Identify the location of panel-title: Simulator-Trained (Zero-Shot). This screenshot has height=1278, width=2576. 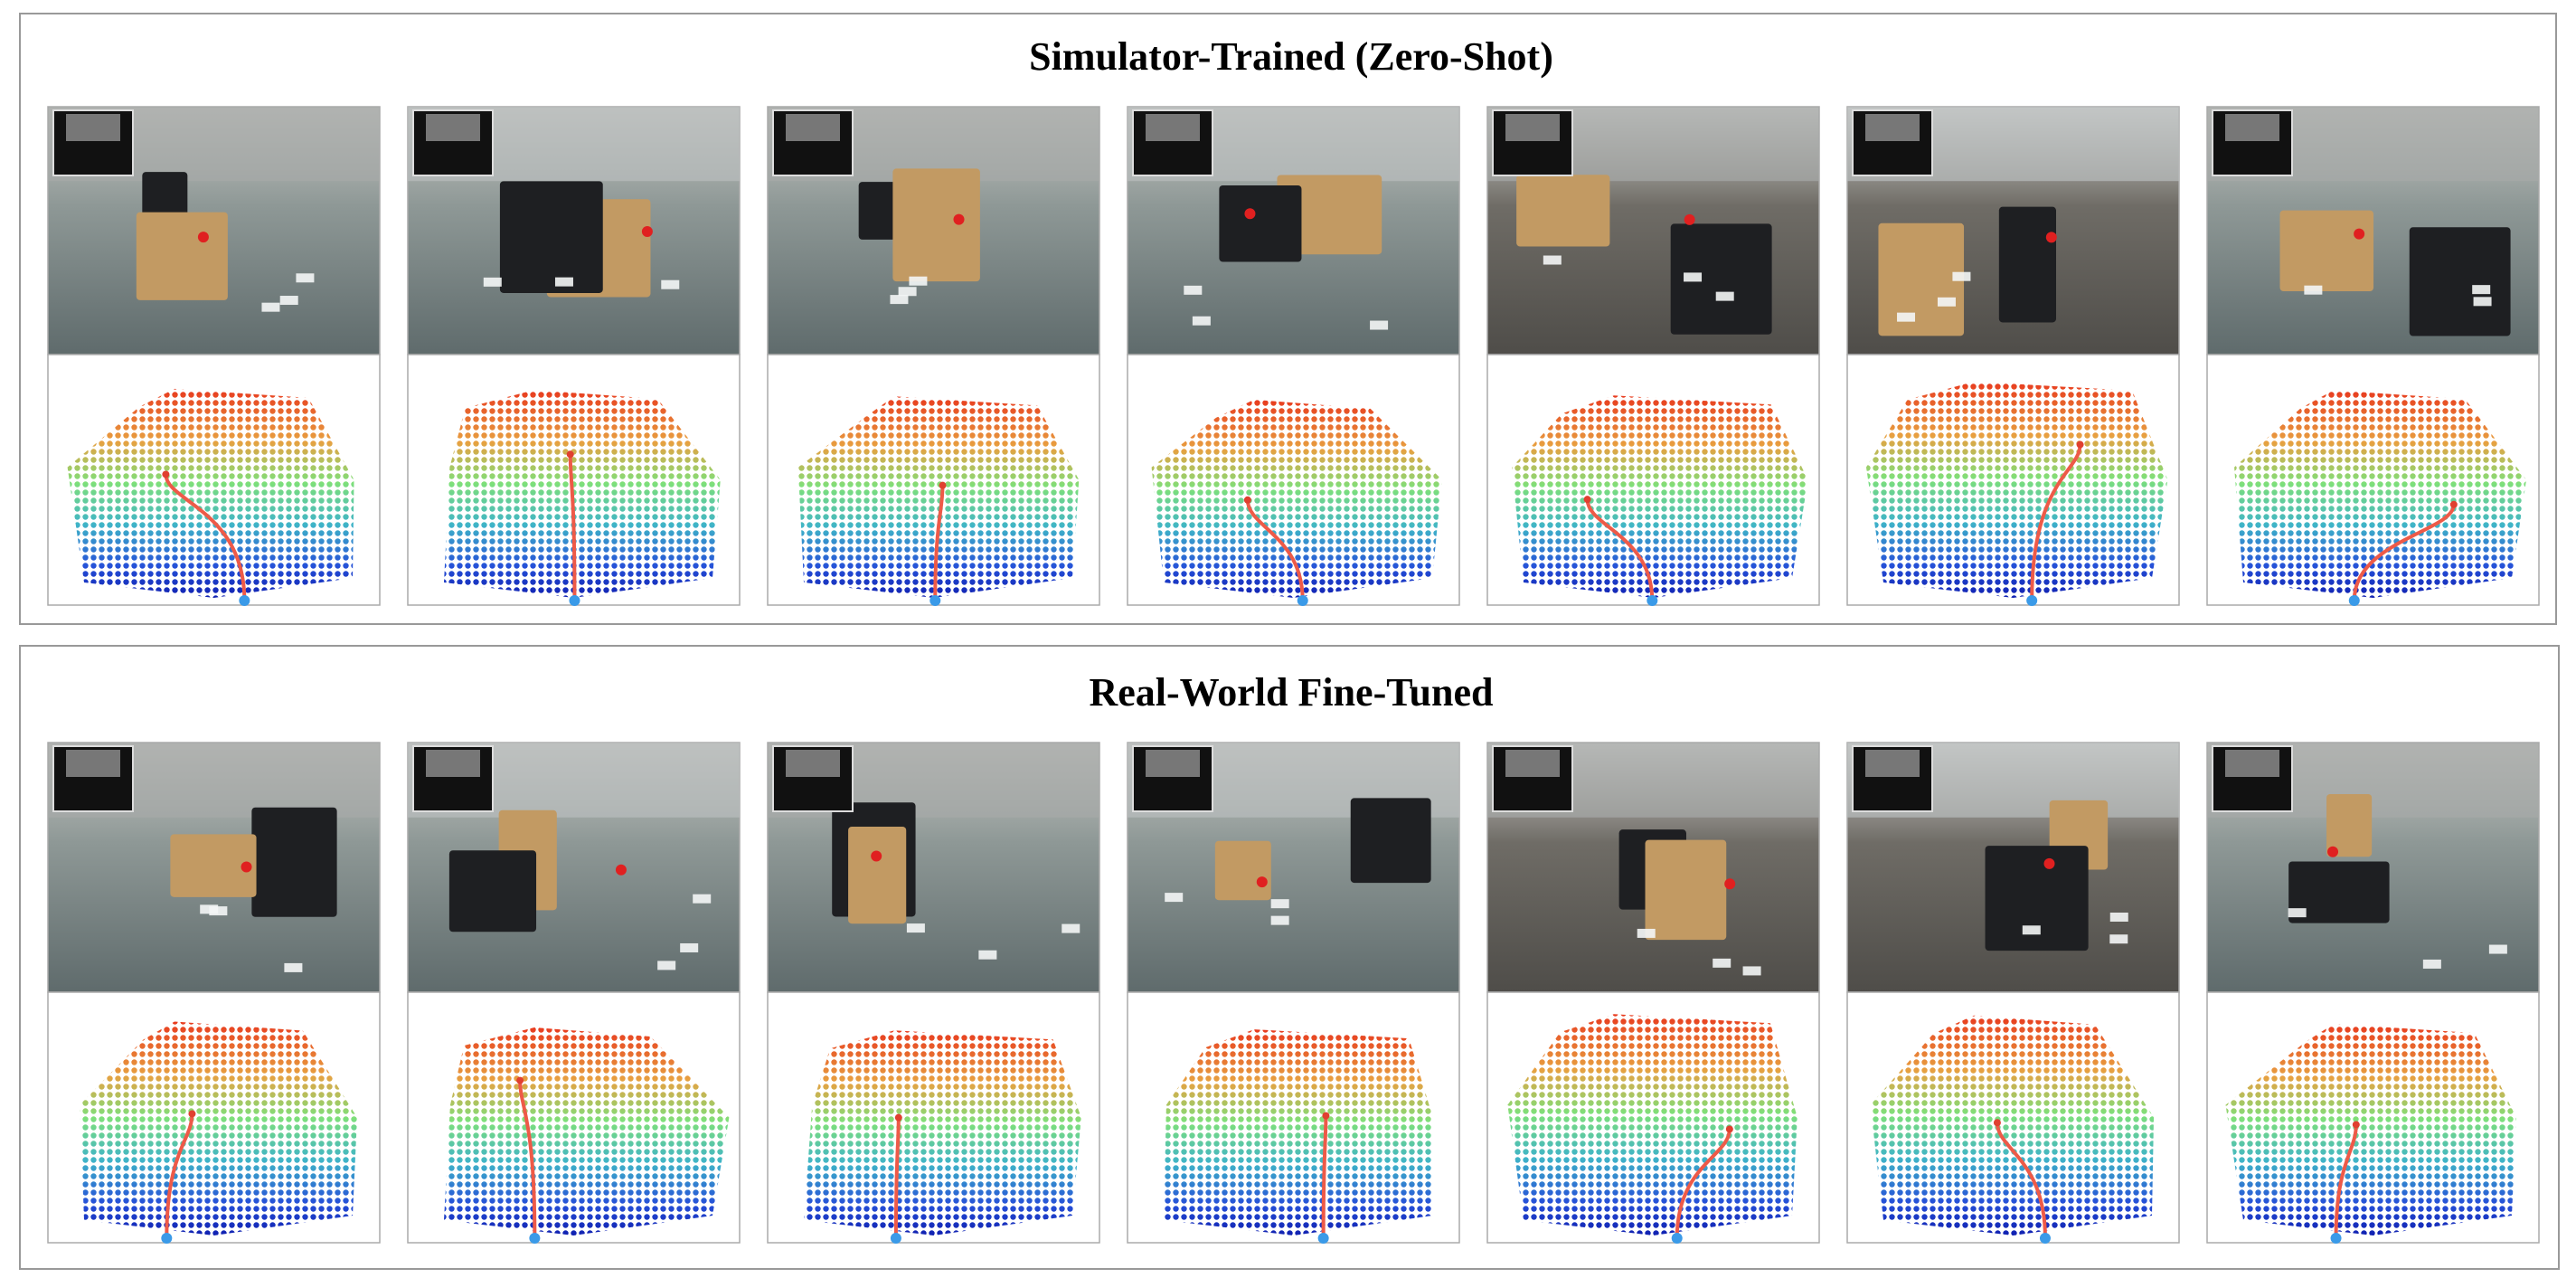
(1291, 57).